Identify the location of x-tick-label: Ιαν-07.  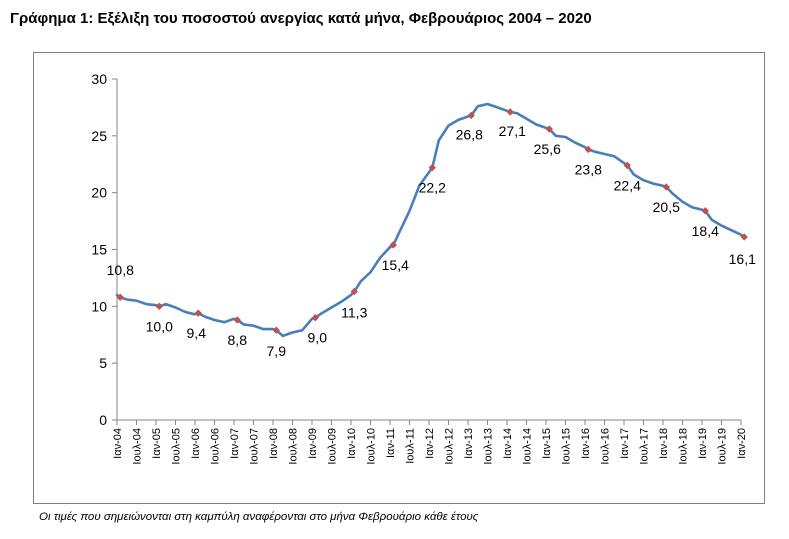
(235, 443).